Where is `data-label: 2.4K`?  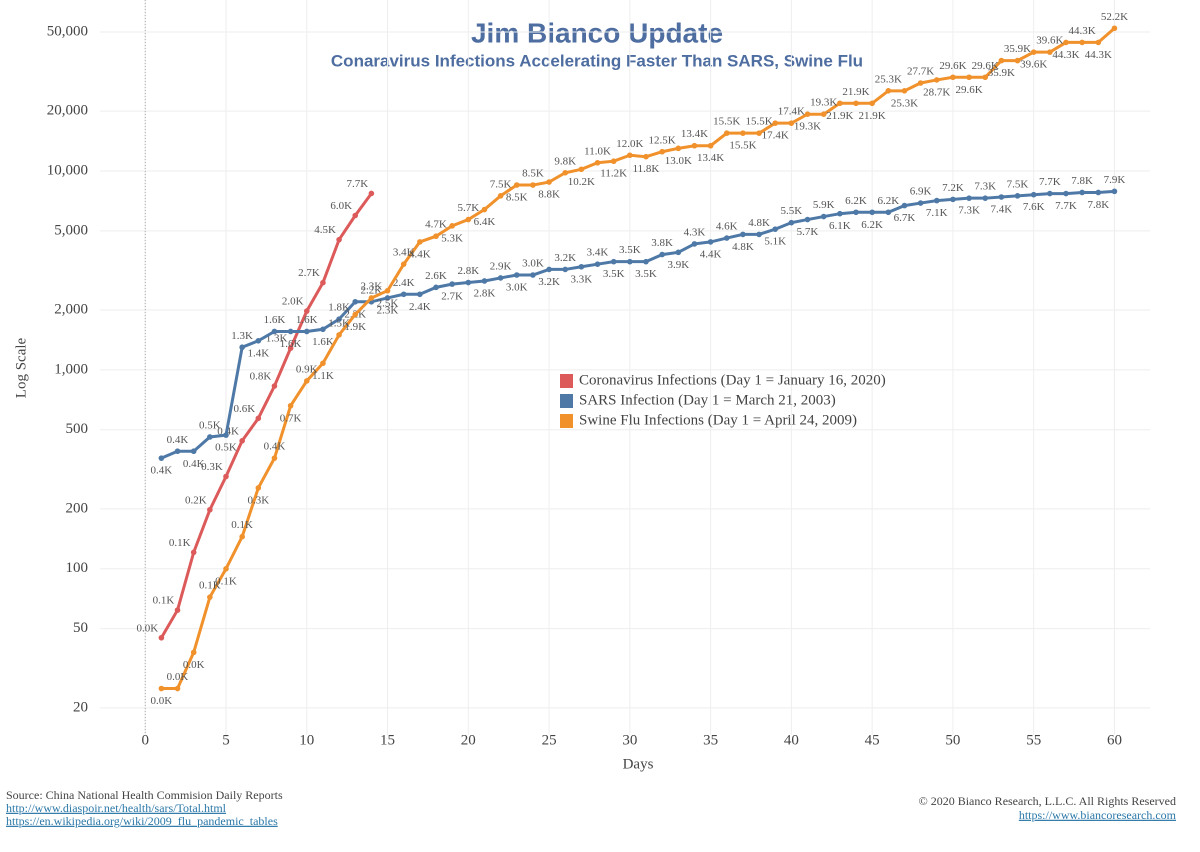
data-label: 2.4K is located at coordinates (420, 307).